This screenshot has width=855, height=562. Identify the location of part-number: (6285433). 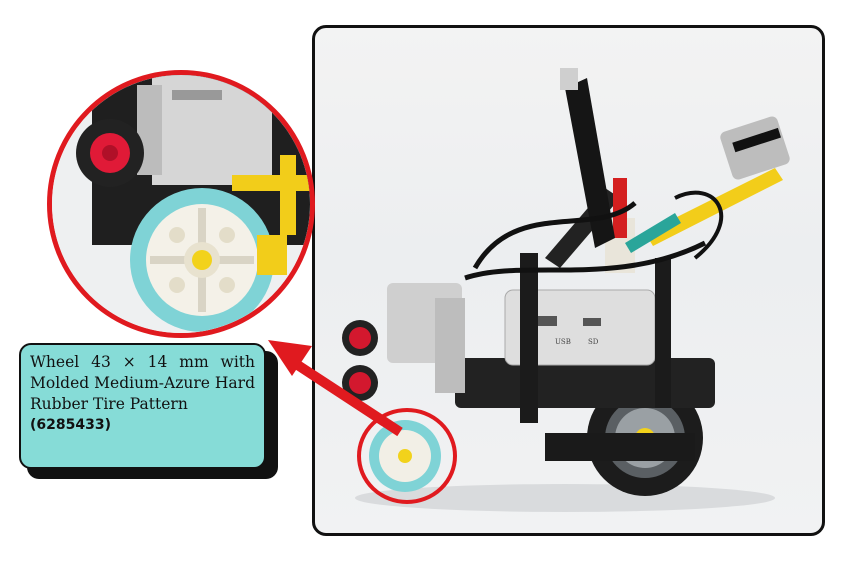
(142, 425).